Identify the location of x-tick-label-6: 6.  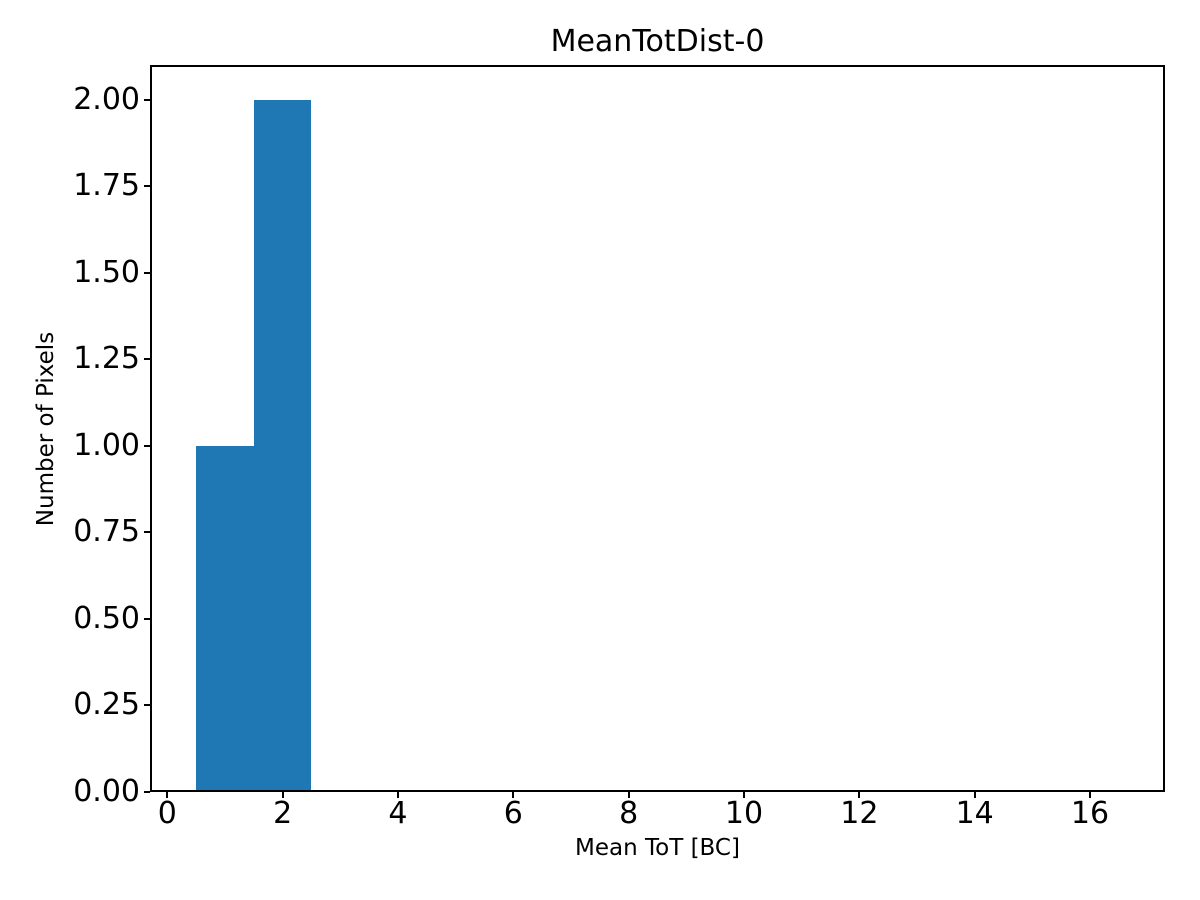
(513, 813).